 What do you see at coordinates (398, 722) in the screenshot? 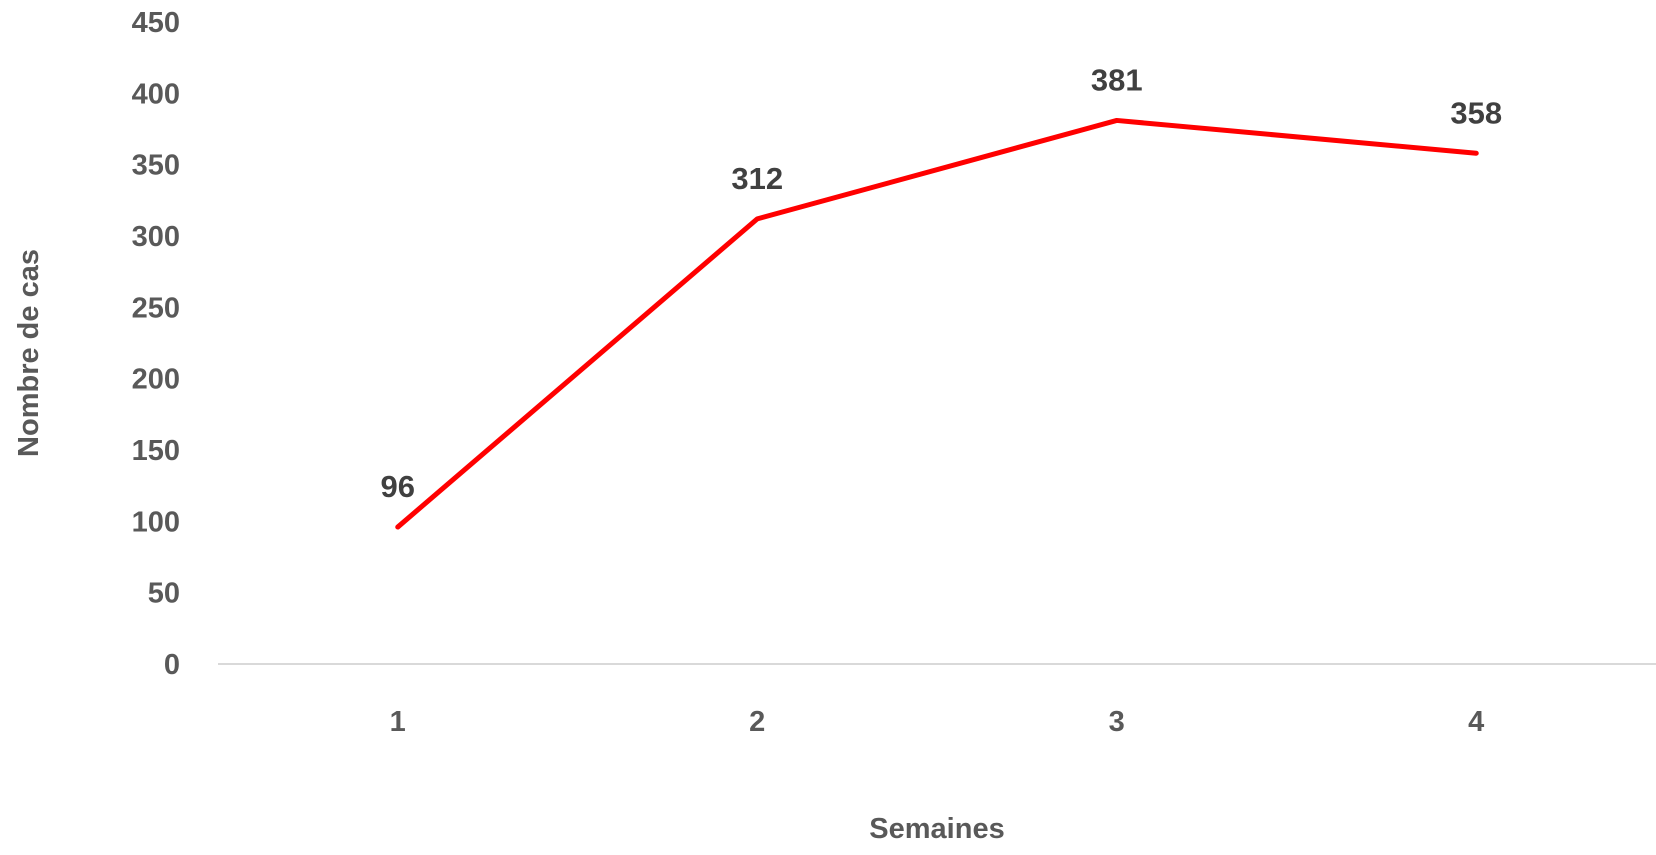
I see `x-tick-label: 1` at bounding box center [398, 722].